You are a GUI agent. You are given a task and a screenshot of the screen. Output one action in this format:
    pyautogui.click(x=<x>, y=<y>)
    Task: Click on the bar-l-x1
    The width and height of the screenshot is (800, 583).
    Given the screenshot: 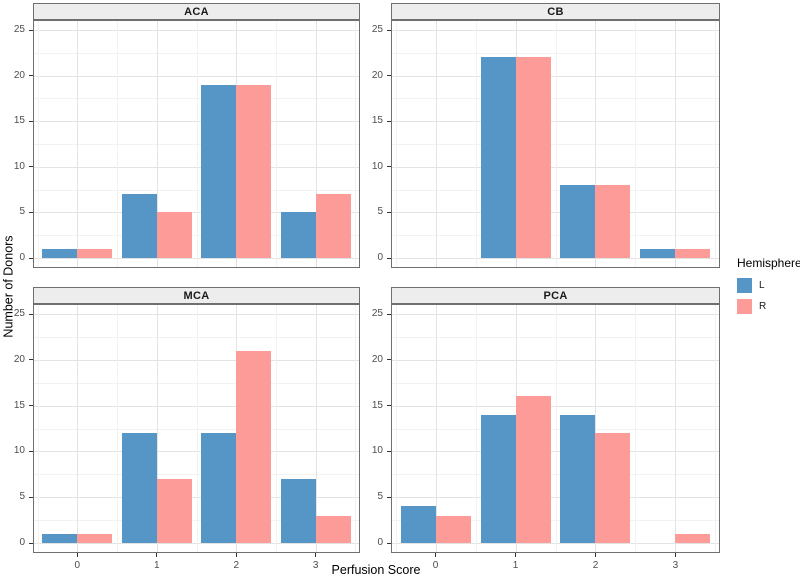 What is the action you would take?
    pyautogui.click(x=498, y=479)
    